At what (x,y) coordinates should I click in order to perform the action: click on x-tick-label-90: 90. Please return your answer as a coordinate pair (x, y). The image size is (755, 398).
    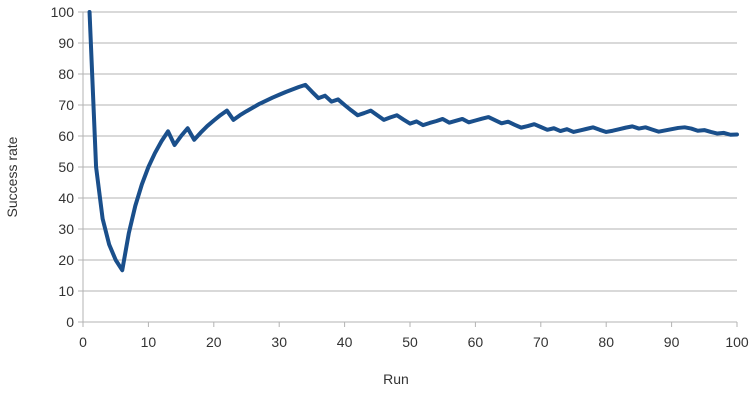
    Looking at the image, I should click on (672, 342).